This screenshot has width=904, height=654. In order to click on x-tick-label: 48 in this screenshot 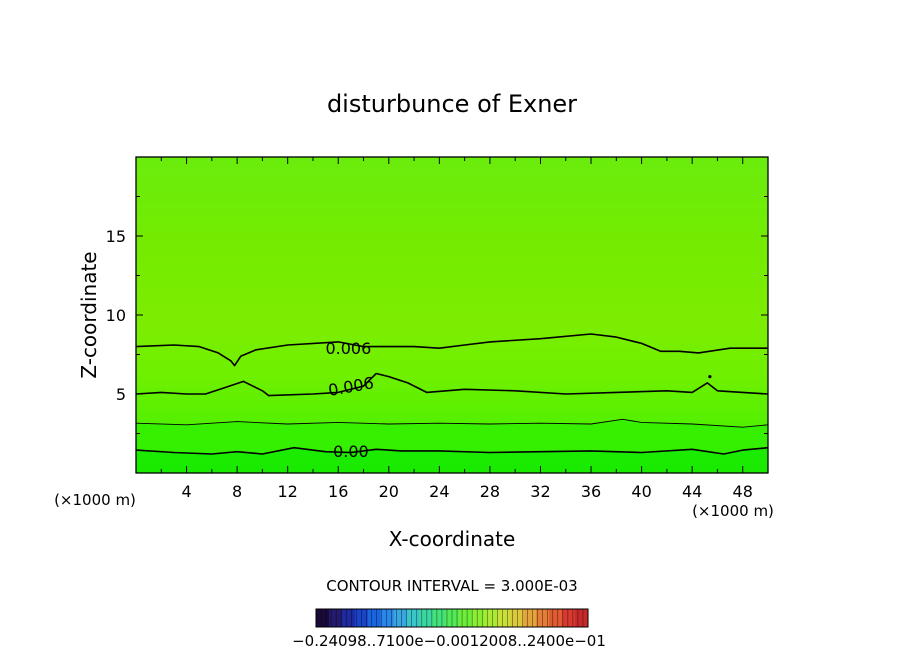, I will do `click(743, 491)`.